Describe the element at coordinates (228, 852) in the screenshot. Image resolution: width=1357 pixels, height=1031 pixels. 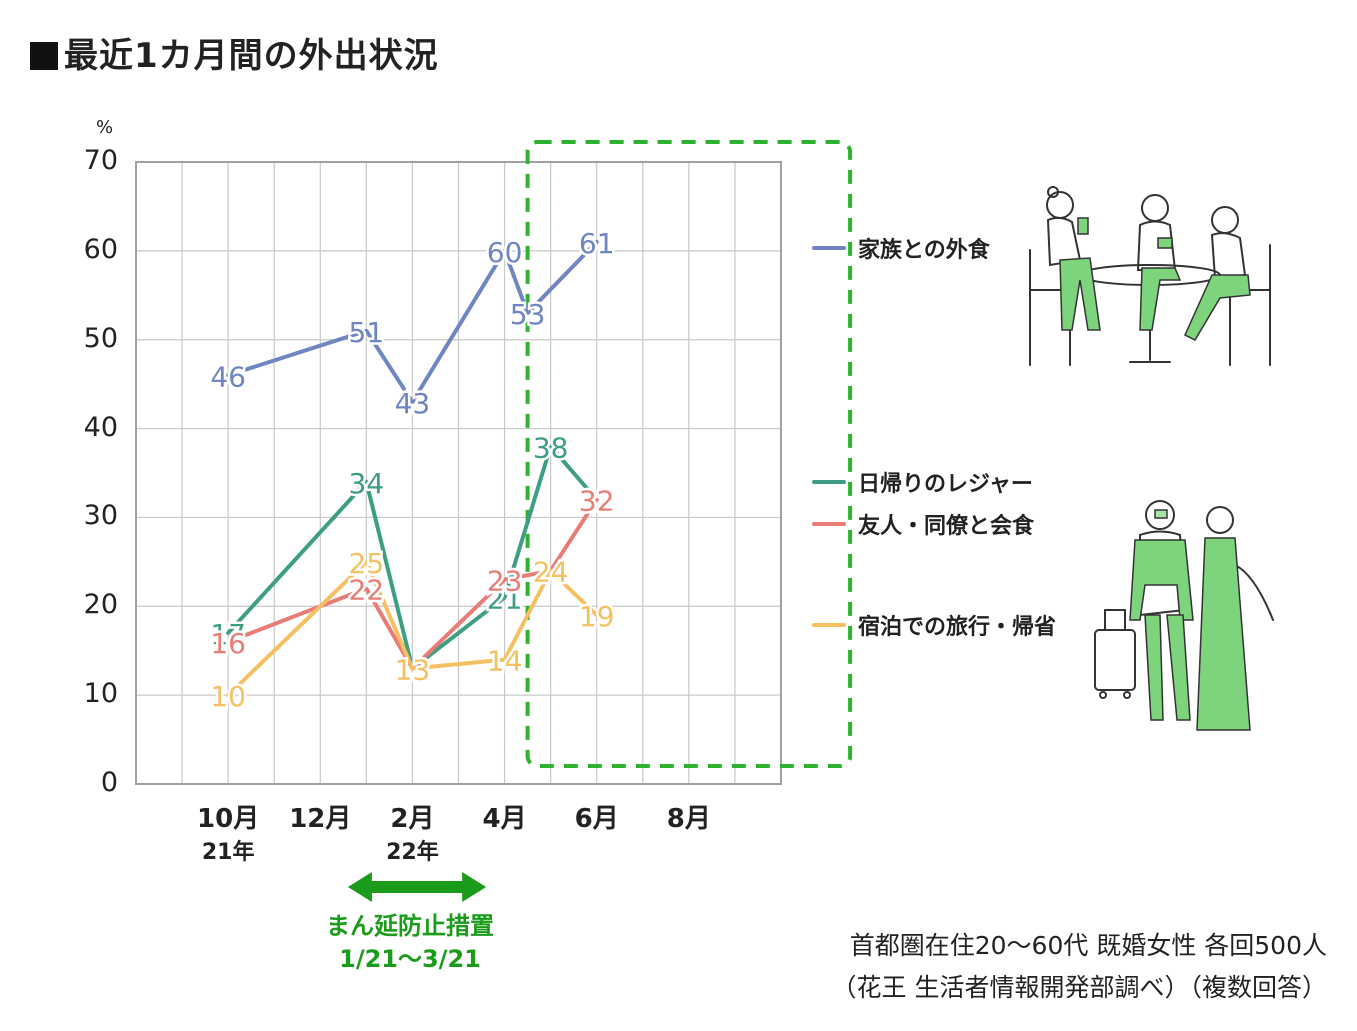
I see `x-tick-sublabel: 21年` at that location.